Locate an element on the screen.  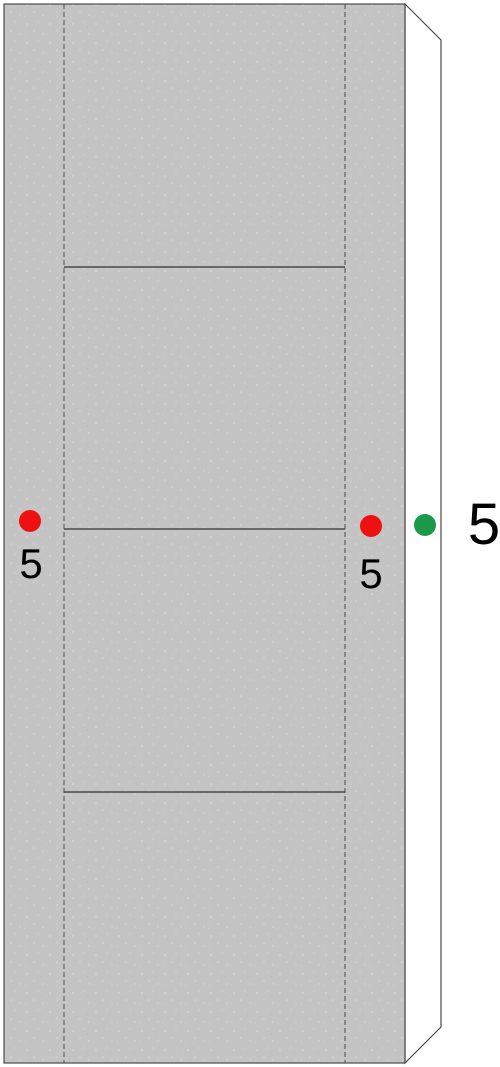
left-marker-label: 5 is located at coordinates (30, 563).